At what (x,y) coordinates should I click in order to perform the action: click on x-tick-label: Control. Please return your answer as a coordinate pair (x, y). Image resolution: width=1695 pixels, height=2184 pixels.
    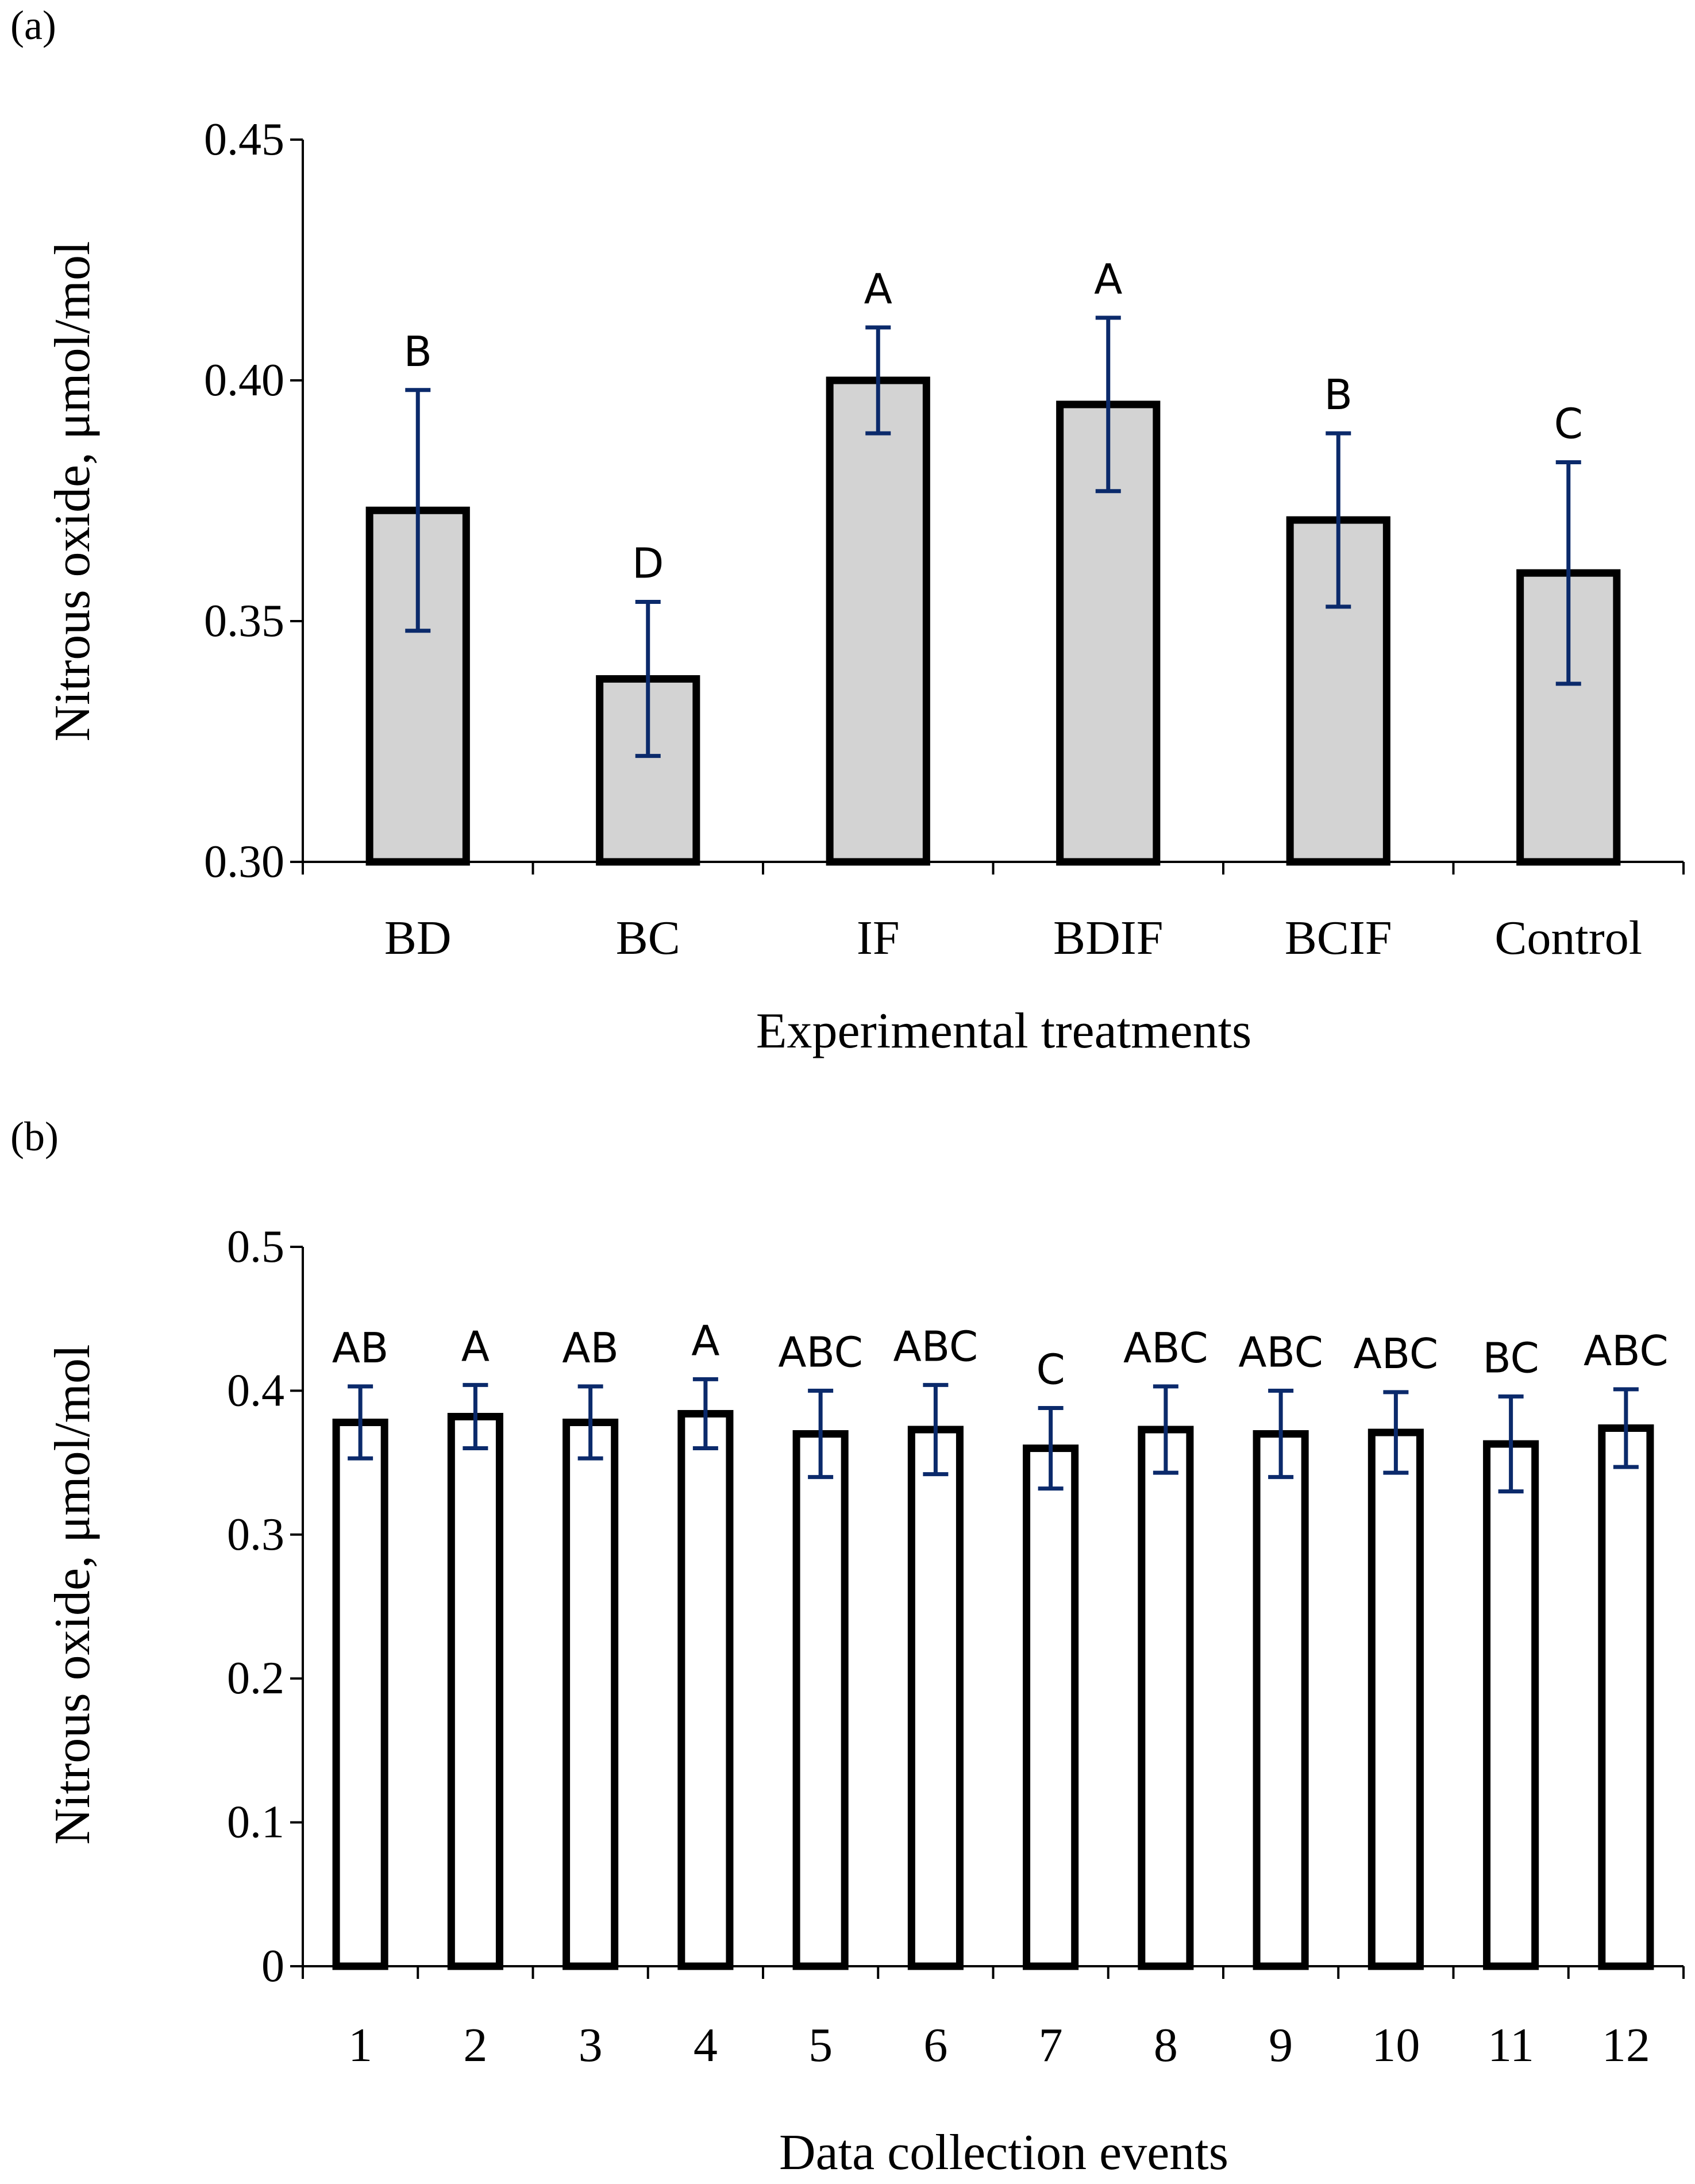
    Looking at the image, I should click on (1568, 938).